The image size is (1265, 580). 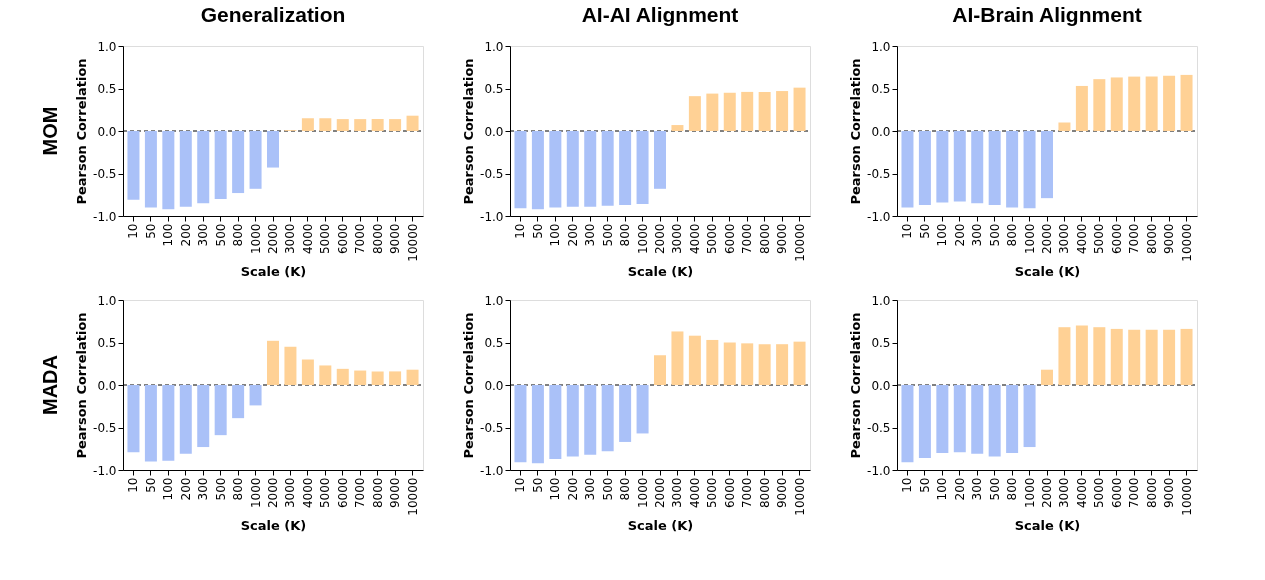 What do you see at coordinates (168, 235) in the screenshot?
I see `x-tick-label: 100` at bounding box center [168, 235].